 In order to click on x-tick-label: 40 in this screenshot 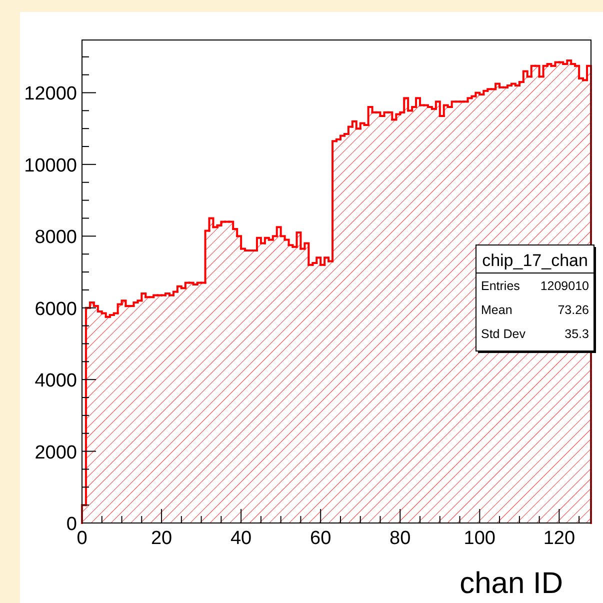, I will do `click(241, 538)`.